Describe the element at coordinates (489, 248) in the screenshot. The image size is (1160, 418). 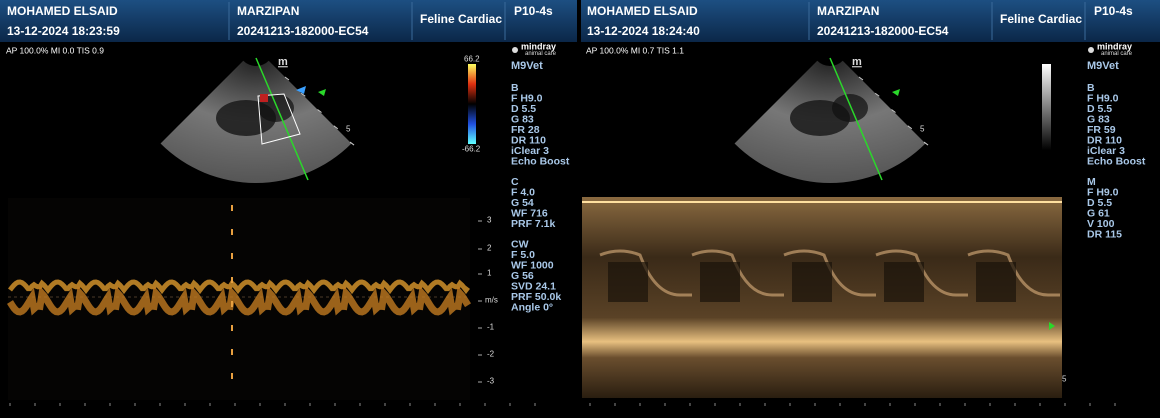
I see `scale-label: 2` at that location.